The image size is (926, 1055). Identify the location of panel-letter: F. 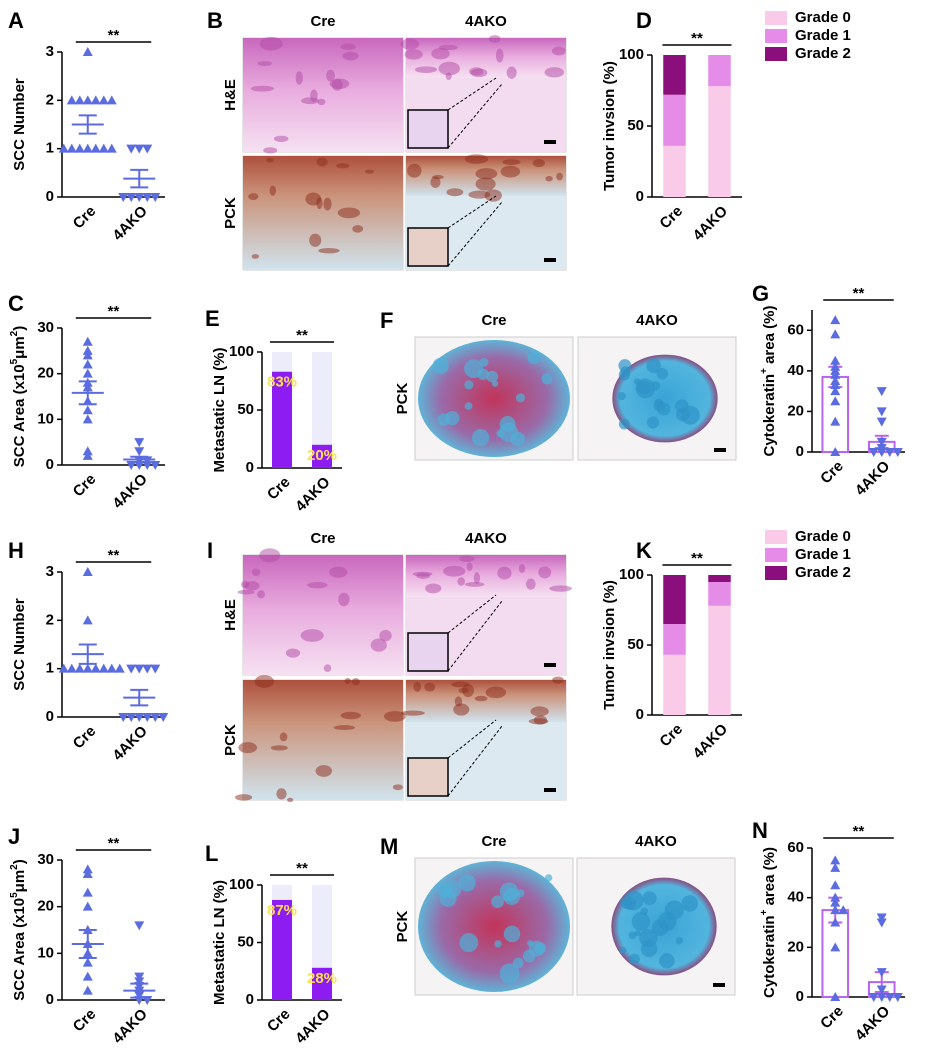
(386, 320).